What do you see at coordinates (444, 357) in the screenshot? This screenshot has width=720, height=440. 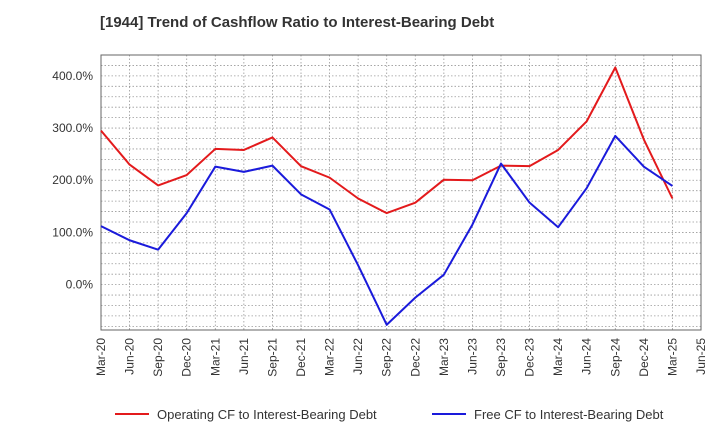 I see `x-tick-label: Mar-23` at bounding box center [444, 357].